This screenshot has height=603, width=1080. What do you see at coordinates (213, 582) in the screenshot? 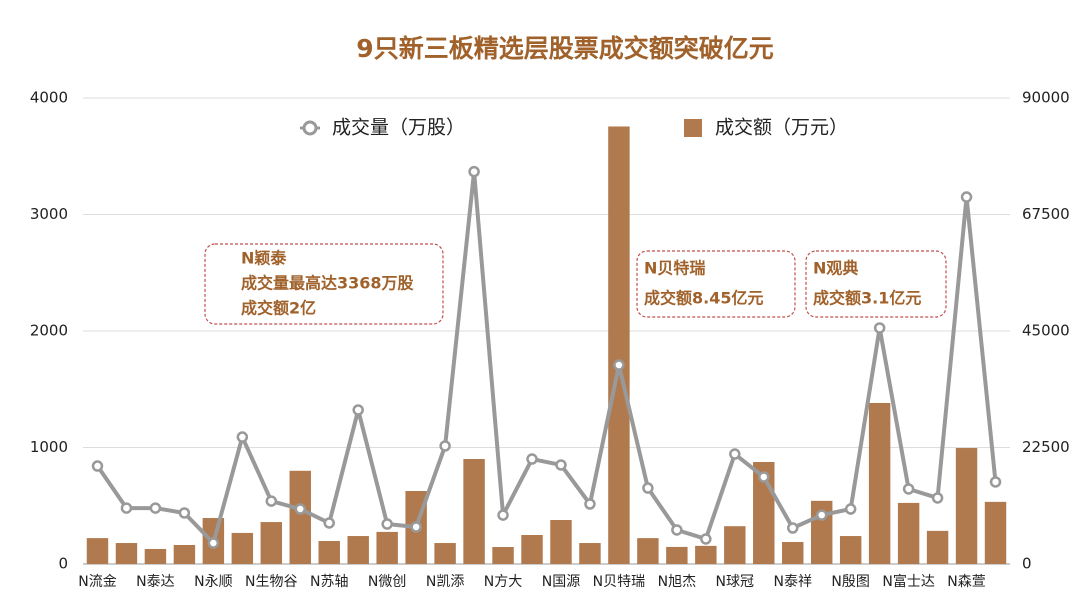
I see `x-tick-label: N永顺` at bounding box center [213, 582].